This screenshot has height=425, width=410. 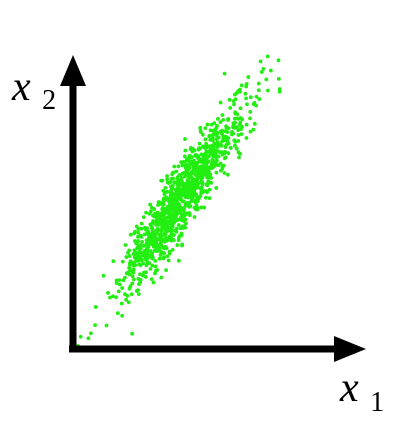 What do you see at coordinates (350, 349) in the screenshot?
I see `x-axis-arrowhead` at bounding box center [350, 349].